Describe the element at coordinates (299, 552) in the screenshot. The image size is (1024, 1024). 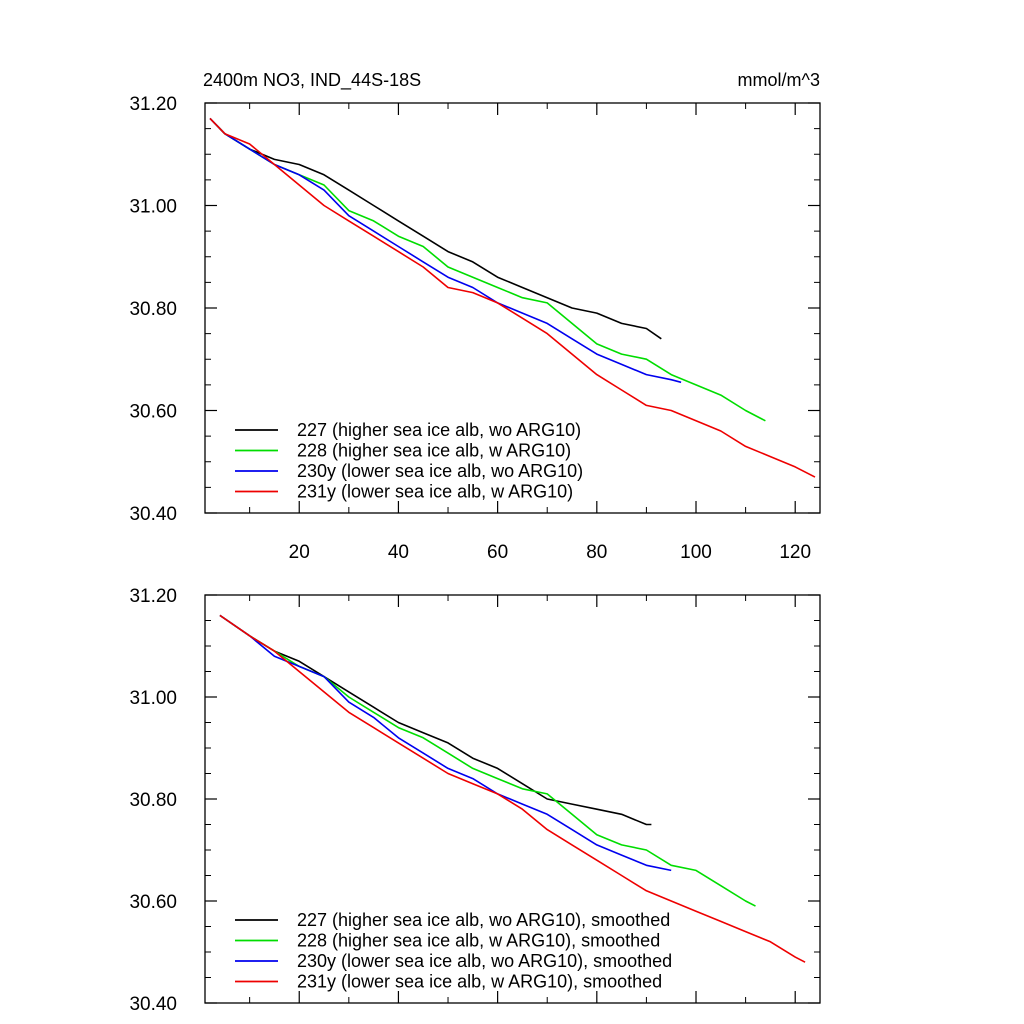
I see `x-tick-label: 20` at that location.